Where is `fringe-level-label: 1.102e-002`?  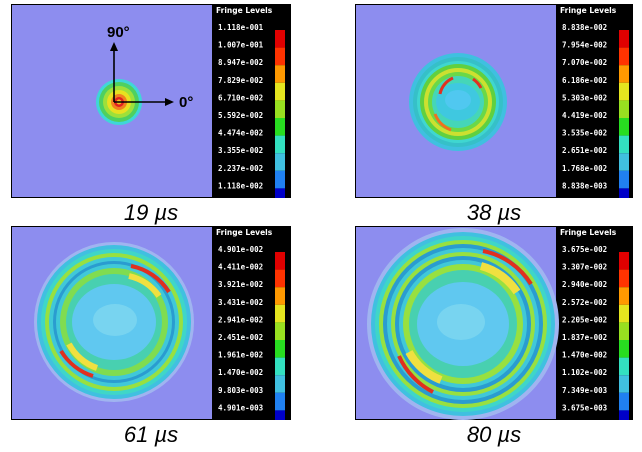 fringe-level-label: 1.102e-002 is located at coordinates (584, 372).